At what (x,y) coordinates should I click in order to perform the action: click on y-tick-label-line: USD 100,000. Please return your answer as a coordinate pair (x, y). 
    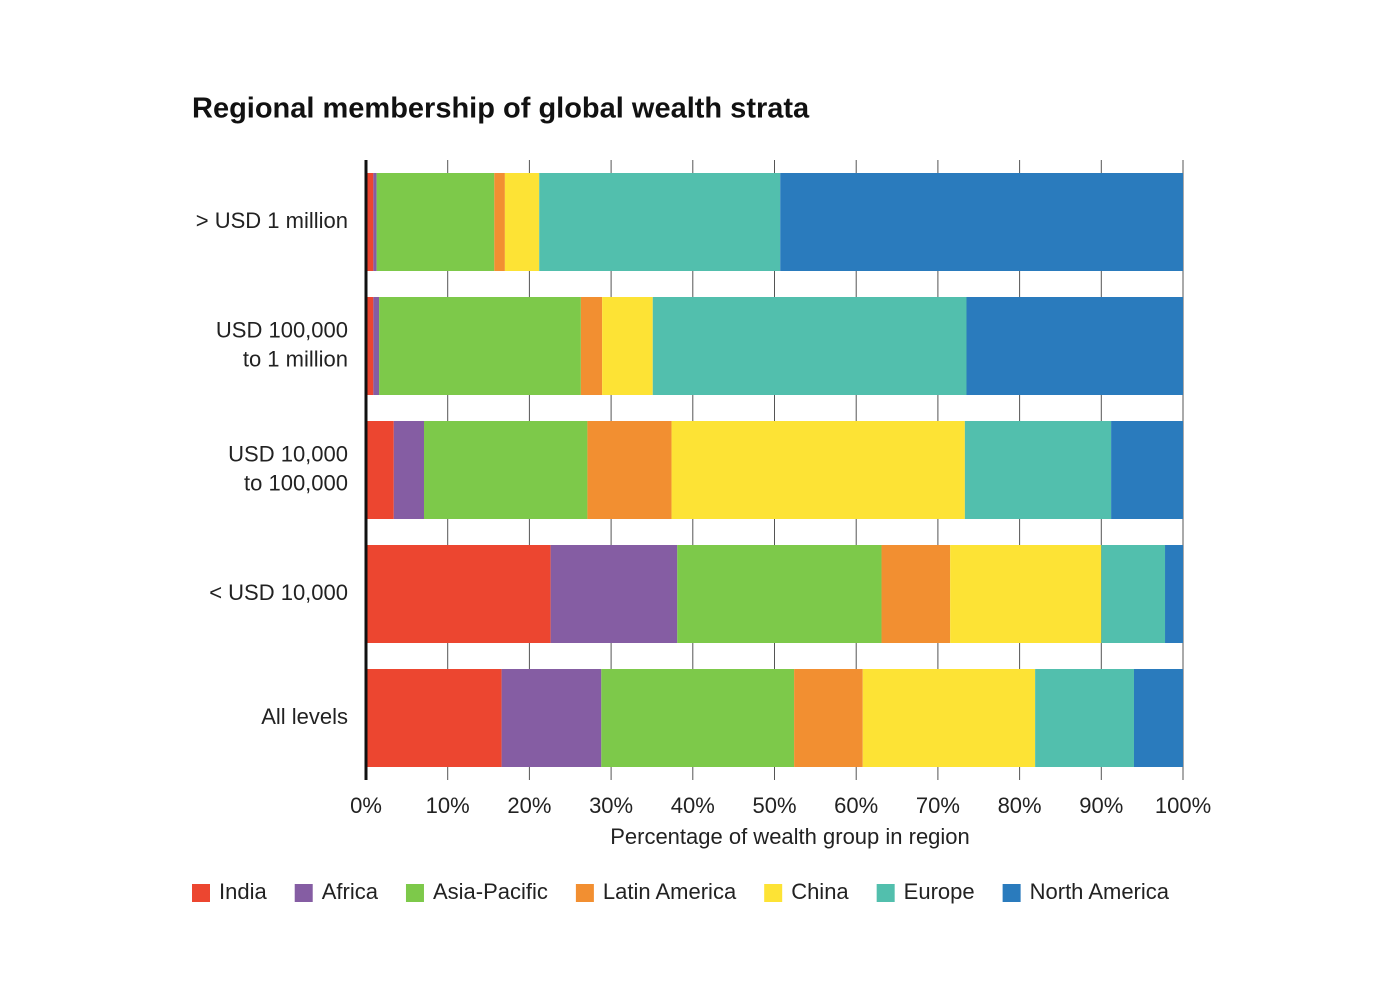
    Looking at the image, I should click on (282, 329).